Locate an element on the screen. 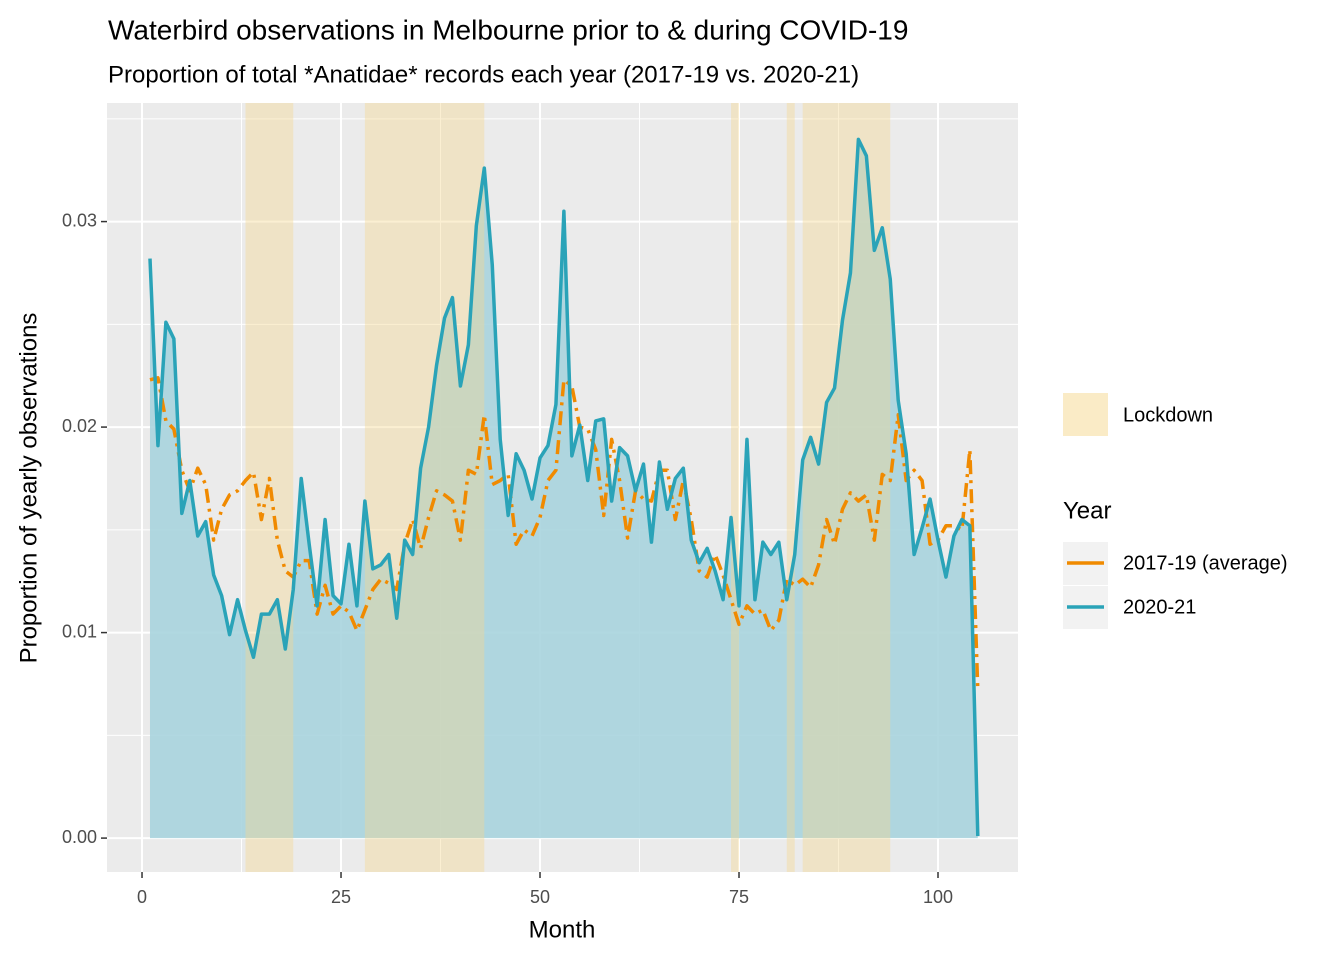 This screenshot has height=960, width=1344. y-tick-label: 0.00 is located at coordinates (79, 837).